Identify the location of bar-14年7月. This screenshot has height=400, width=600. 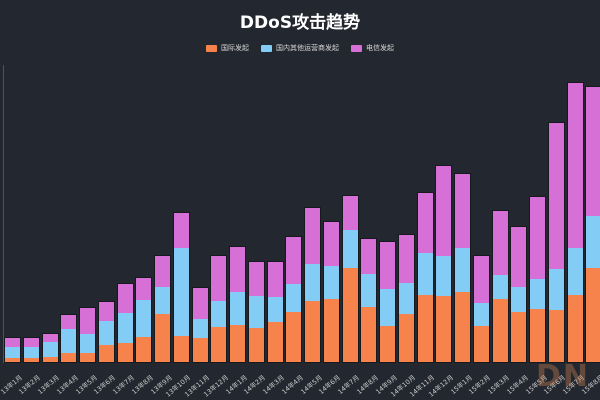
(350, 279).